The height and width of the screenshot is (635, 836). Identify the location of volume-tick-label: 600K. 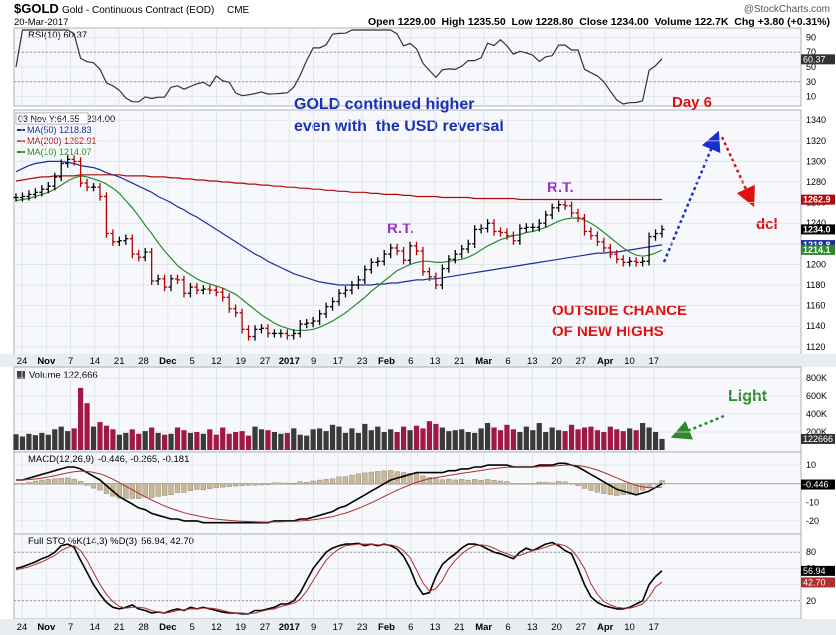
(816, 396).